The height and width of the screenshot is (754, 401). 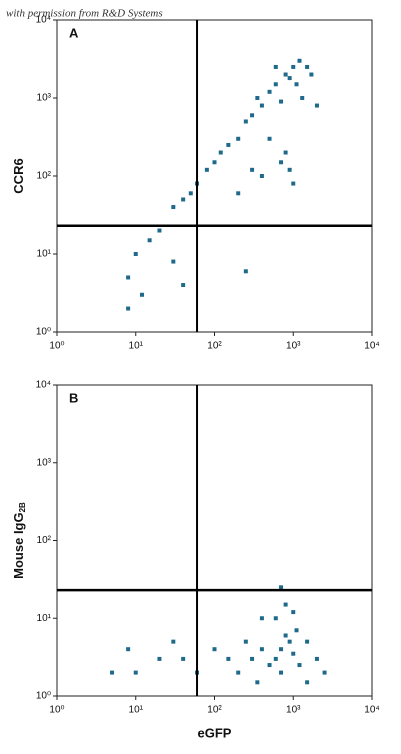 I want to click on x-tick-label: 10², so click(x=214, y=346).